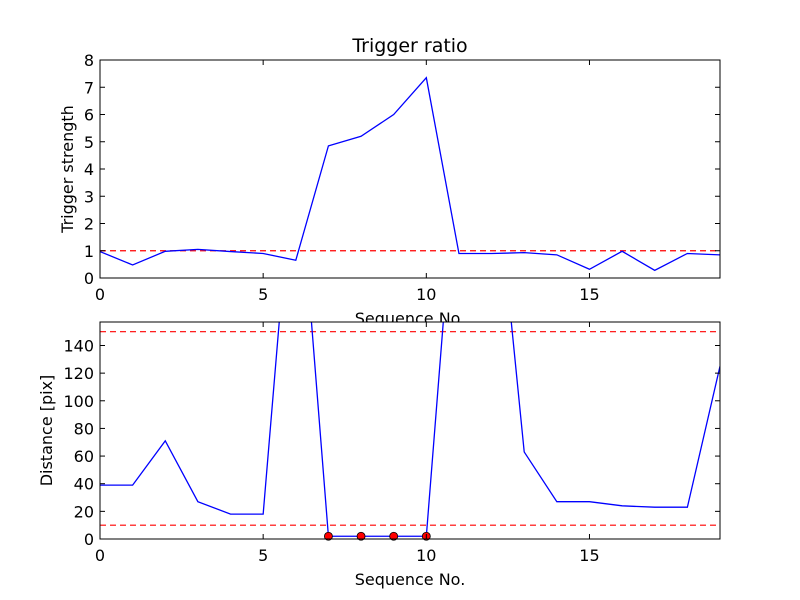 This screenshot has width=800, height=600. What do you see at coordinates (89, 251) in the screenshot?
I see `subplot-1-y-tick-label-2: 1` at bounding box center [89, 251].